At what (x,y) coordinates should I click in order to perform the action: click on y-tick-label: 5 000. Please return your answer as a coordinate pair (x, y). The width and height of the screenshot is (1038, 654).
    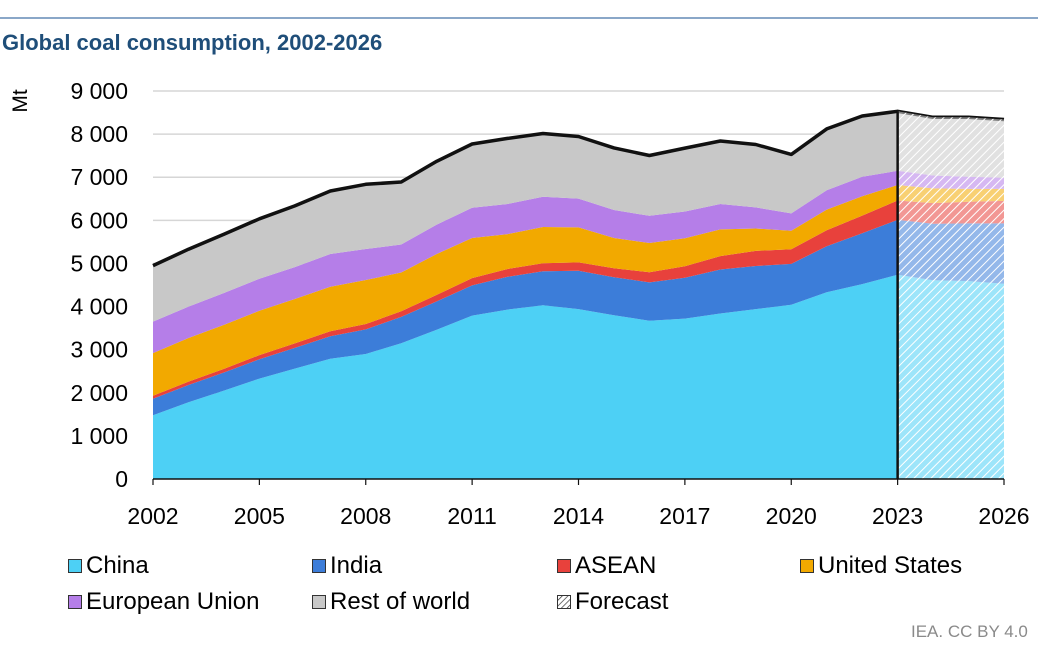
    Looking at the image, I should click on (99, 263).